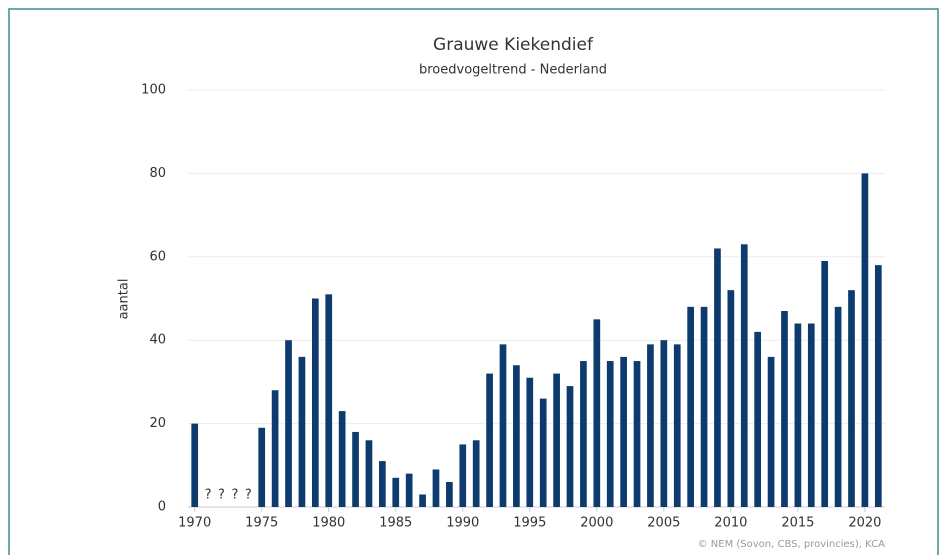 This screenshot has height=555, width=947. What do you see at coordinates (730, 523) in the screenshot?
I see `x-tick-label: 2010` at bounding box center [730, 523].